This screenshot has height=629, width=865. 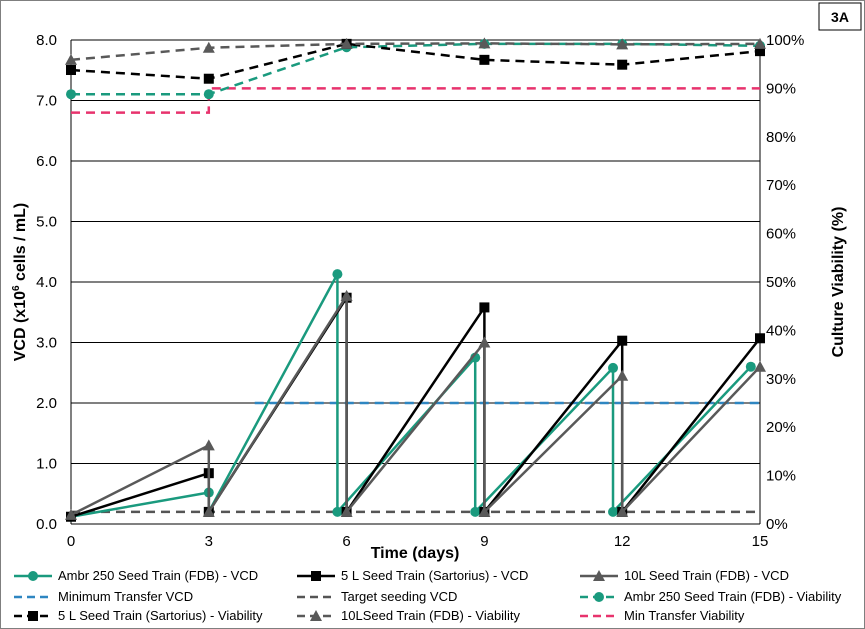 I want to click on legend-label: Minimum Transfer VCD, so click(x=125, y=596).